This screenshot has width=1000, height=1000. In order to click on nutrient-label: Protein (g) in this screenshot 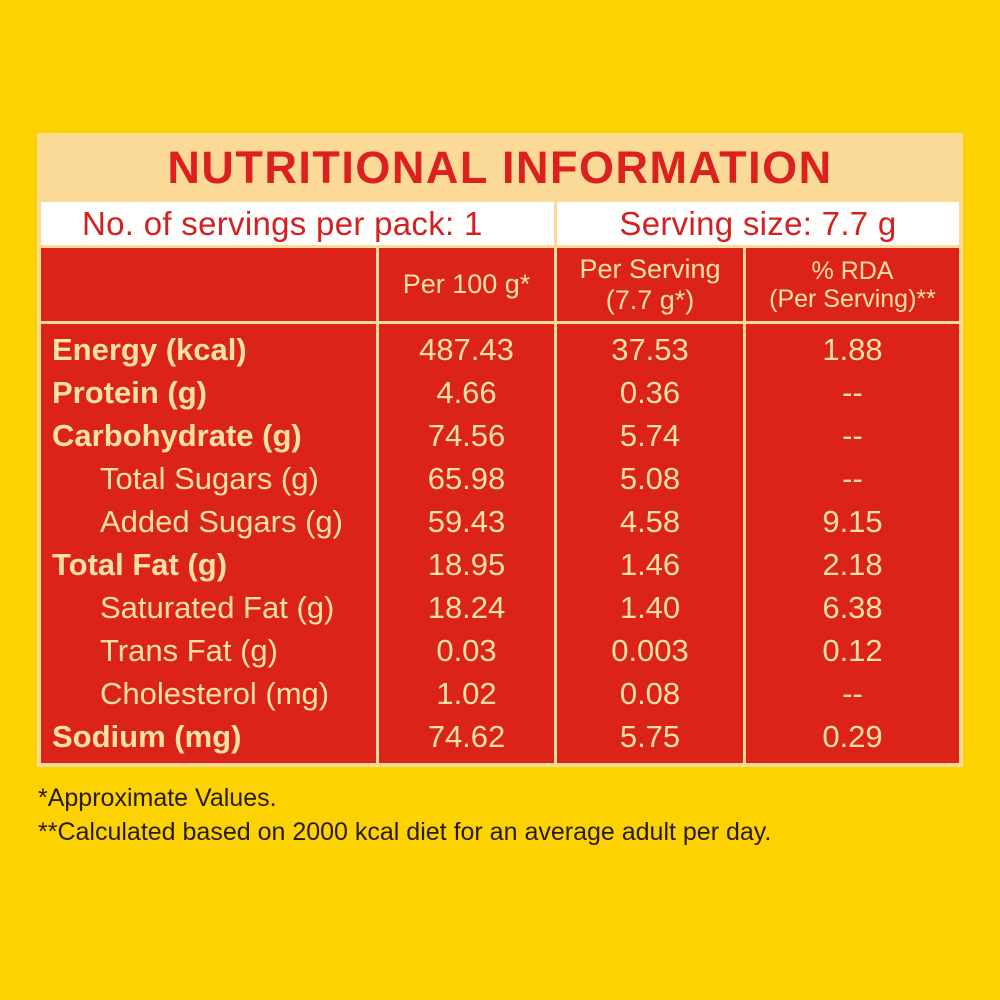, I will do `click(129, 392)`.